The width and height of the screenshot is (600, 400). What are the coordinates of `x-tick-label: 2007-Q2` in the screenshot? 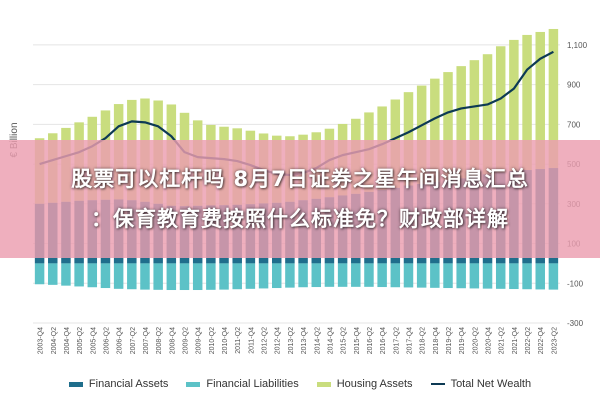 It's located at (133, 340).